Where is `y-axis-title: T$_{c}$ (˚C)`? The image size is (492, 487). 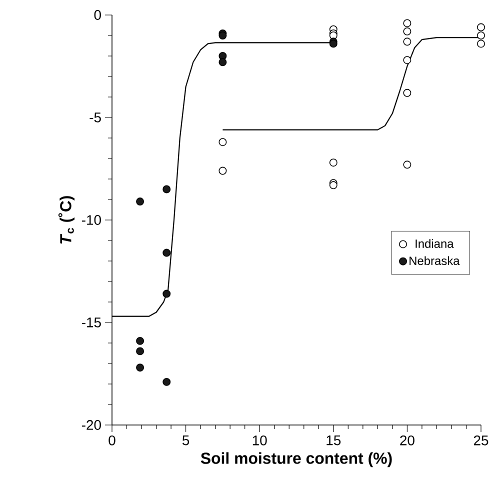 y-axis-title: T$_{c}$ (˚C) is located at coordinates (66, 220).